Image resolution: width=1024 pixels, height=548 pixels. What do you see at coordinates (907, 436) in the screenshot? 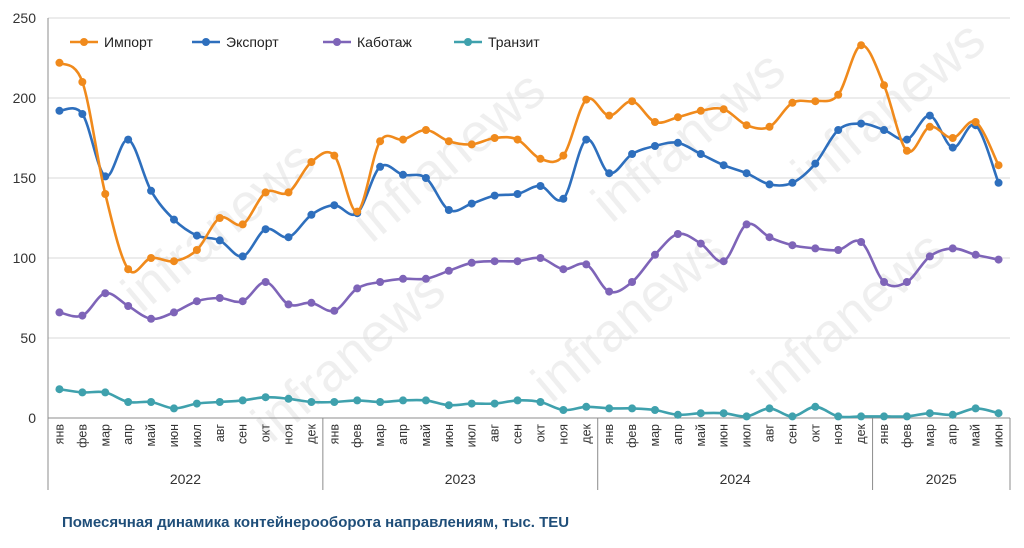
I see `x-tick-label: фев` at bounding box center [907, 436].